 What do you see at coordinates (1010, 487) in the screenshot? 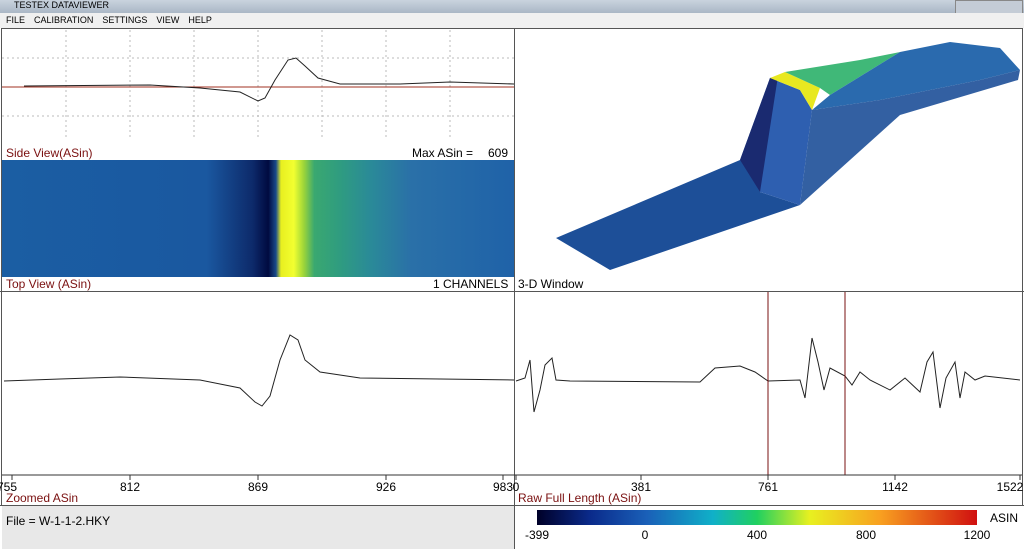
I see `x-tick-label: 1522` at bounding box center [1010, 487].